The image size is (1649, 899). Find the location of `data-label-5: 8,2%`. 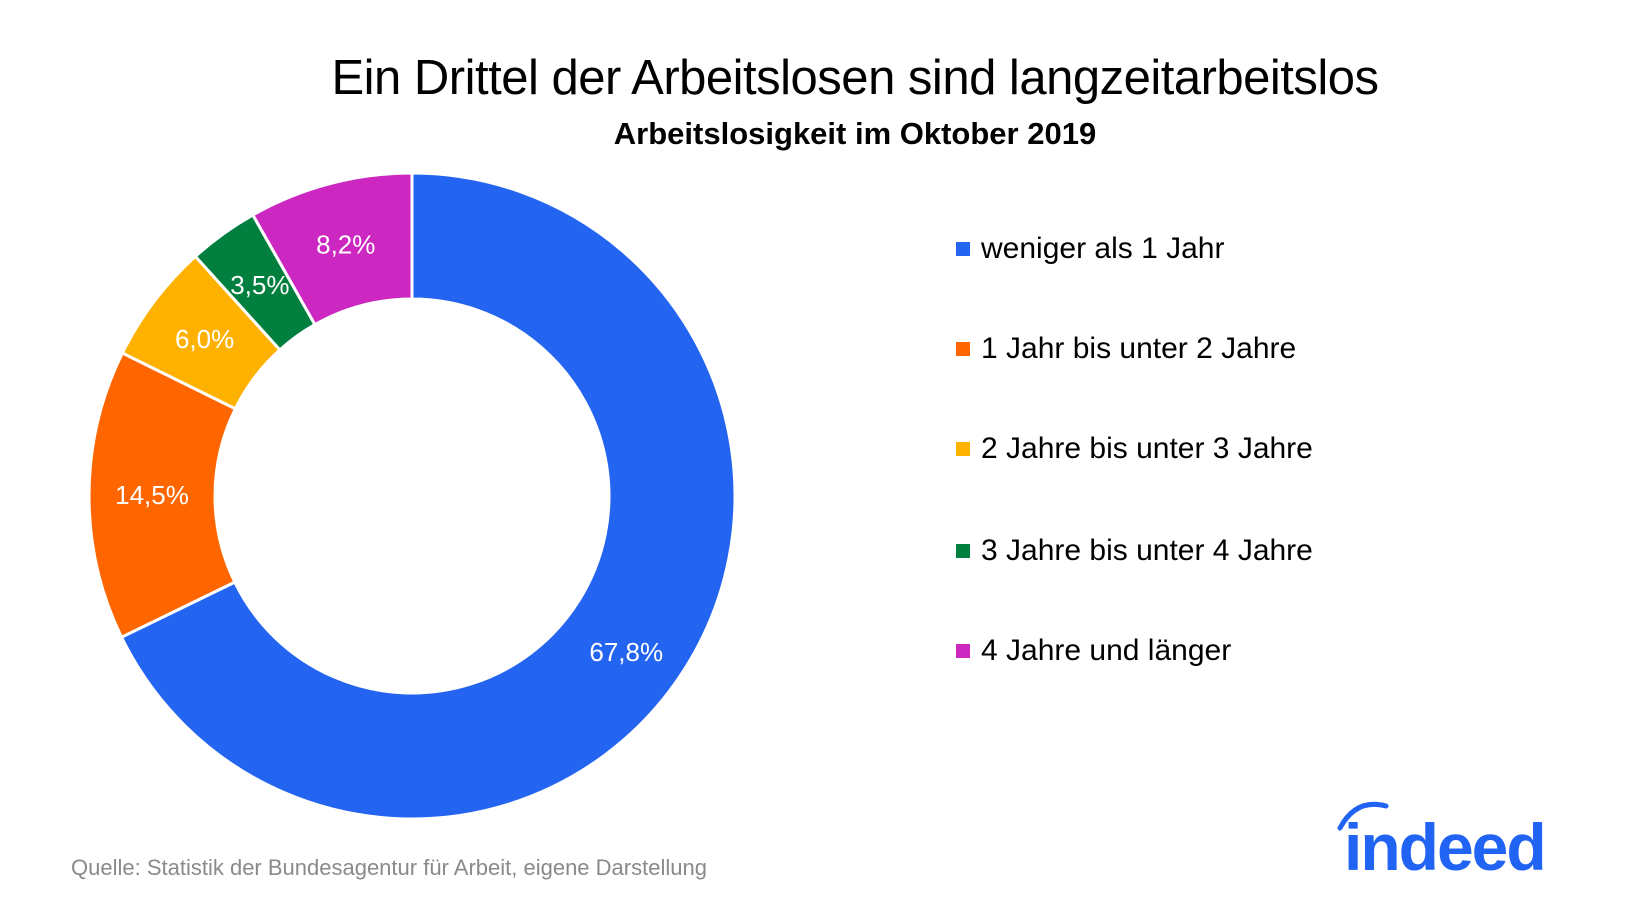

data-label-5: 8,2% is located at coordinates (345, 245).